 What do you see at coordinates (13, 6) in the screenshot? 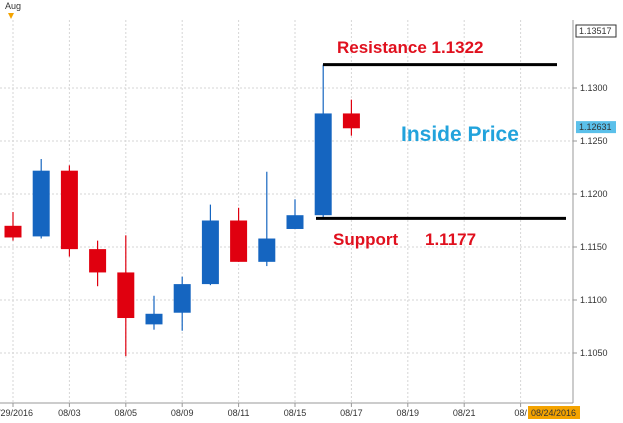
I see `period-label: Aug` at bounding box center [13, 6].